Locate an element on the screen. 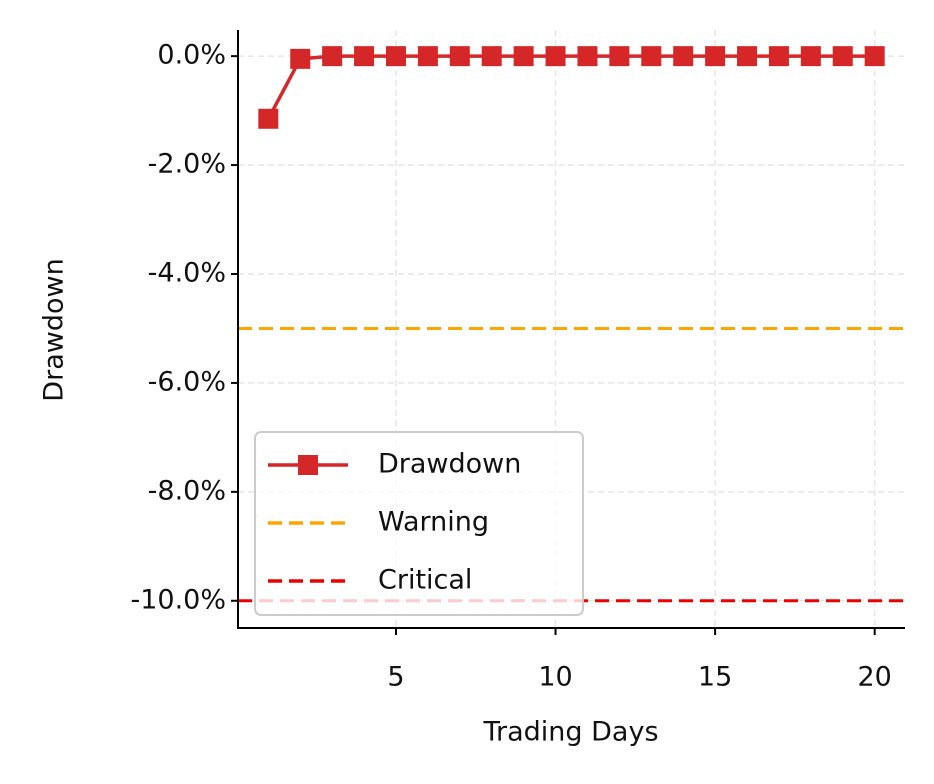 The width and height of the screenshot is (934, 784). x-tick-label: 10 is located at coordinates (555, 677).